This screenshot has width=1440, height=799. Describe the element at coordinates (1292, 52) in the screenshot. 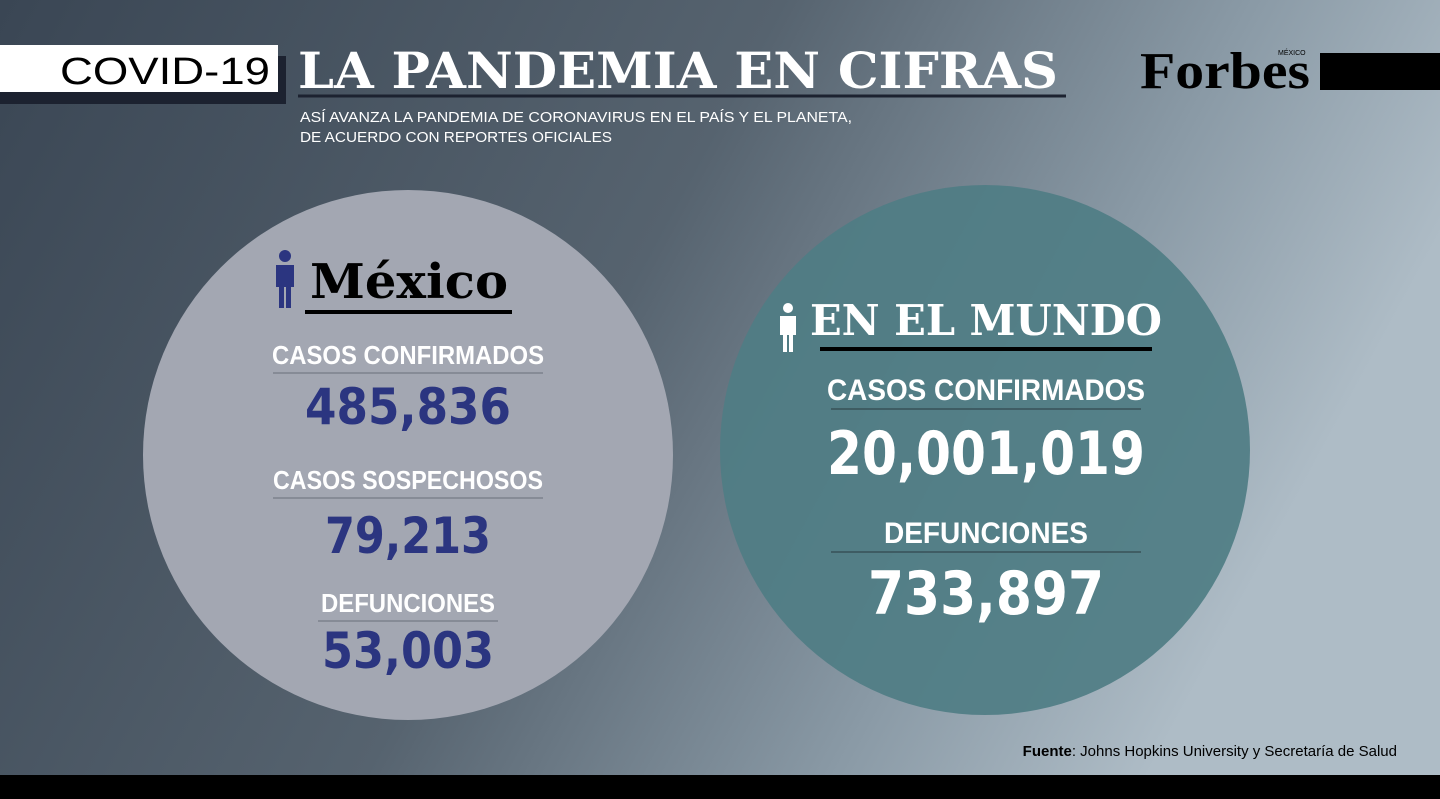

I see `brand-edition: MÉXICO` at that location.